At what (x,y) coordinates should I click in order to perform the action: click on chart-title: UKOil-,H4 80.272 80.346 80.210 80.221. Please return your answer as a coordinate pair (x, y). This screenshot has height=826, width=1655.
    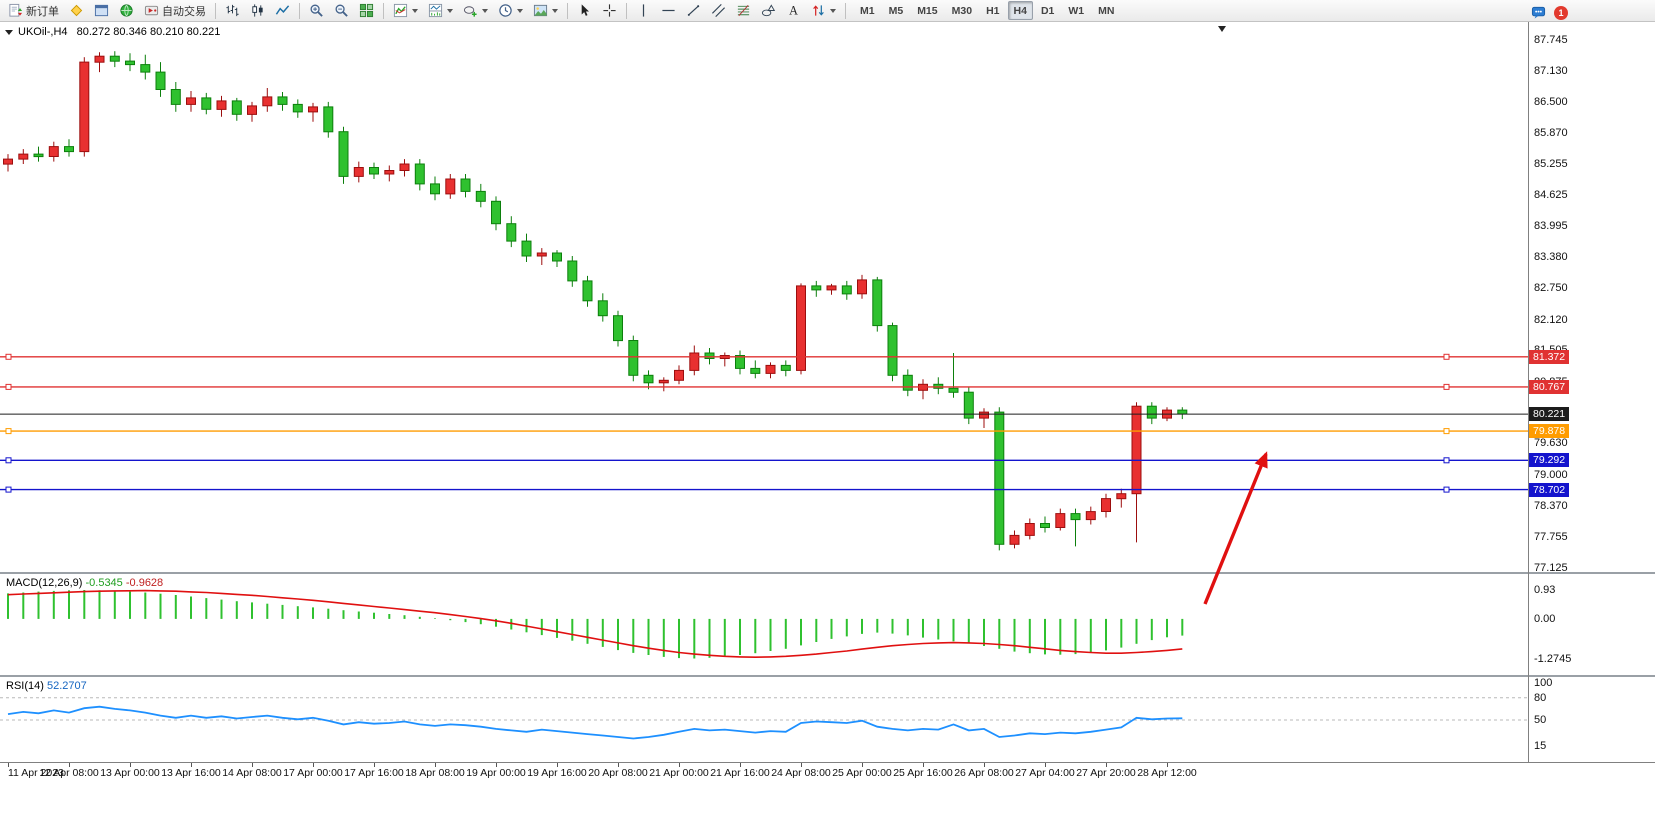
    Looking at the image, I should click on (119, 32).